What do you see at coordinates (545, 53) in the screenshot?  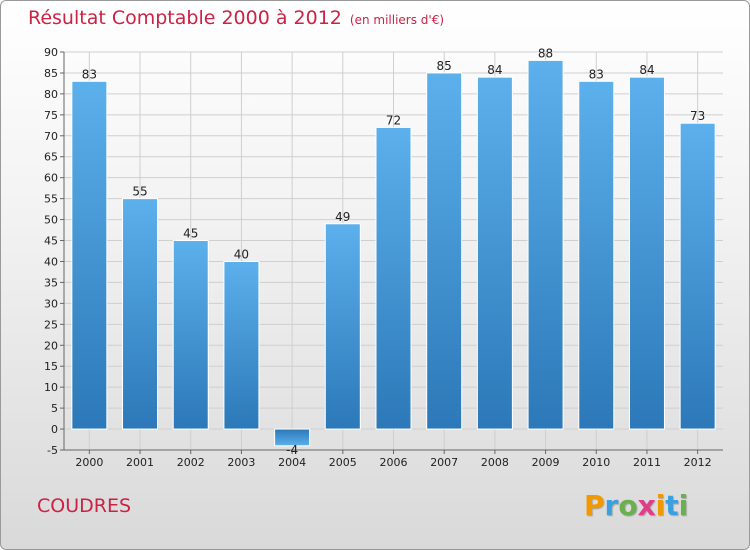 I see `data-label-2009: 88` at bounding box center [545, 53].